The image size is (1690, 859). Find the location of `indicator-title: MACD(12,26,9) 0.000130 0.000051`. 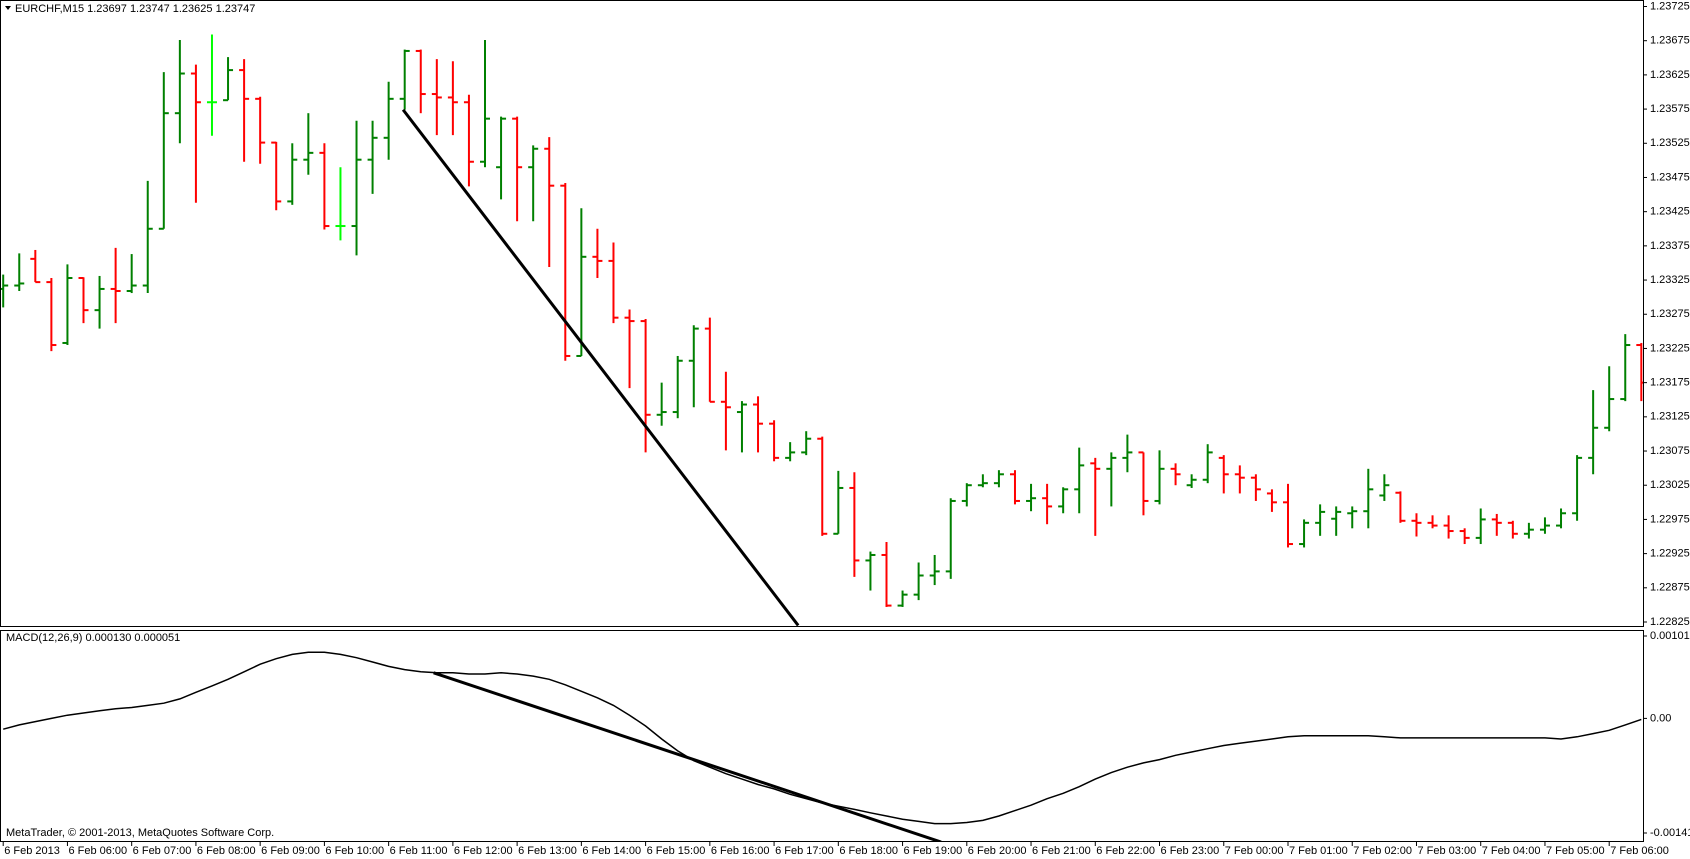

indicator-title: MACD(12,26,9) 0.000130 0.000051 is located at coordinates (93, 638).